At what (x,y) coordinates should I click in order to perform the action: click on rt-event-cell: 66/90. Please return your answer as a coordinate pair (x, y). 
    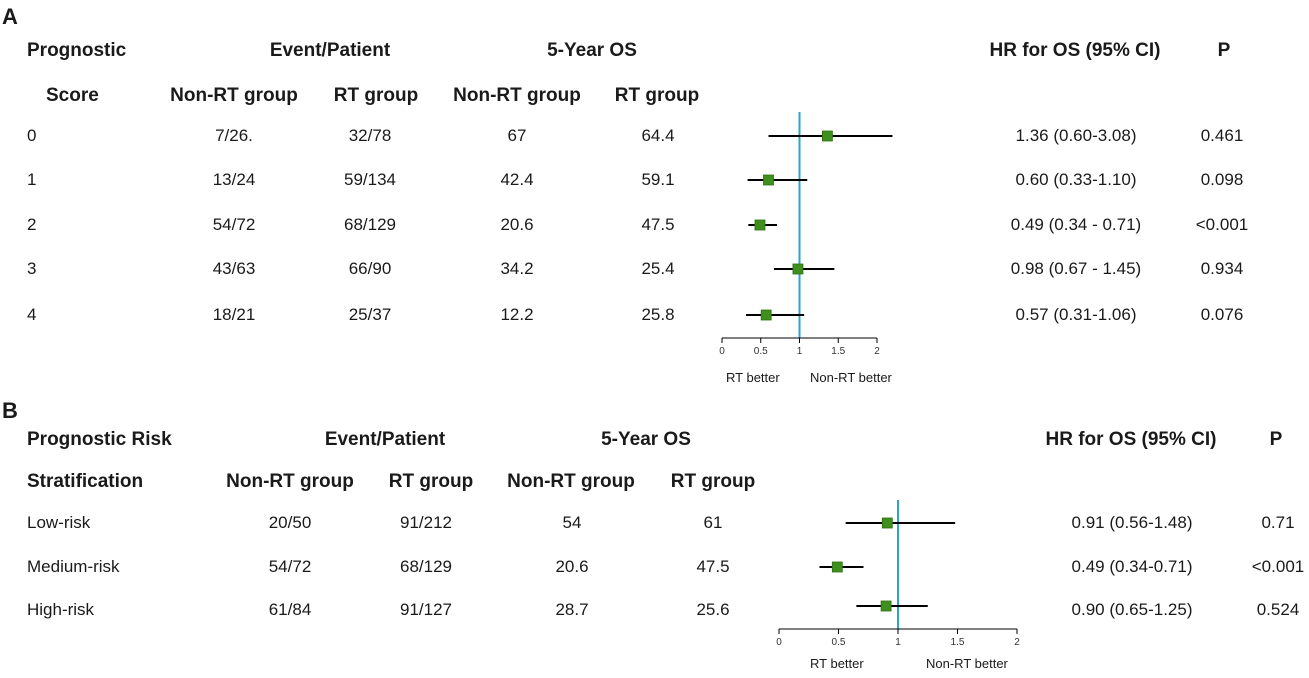
    Looking at the image, I should click on (370, 268).